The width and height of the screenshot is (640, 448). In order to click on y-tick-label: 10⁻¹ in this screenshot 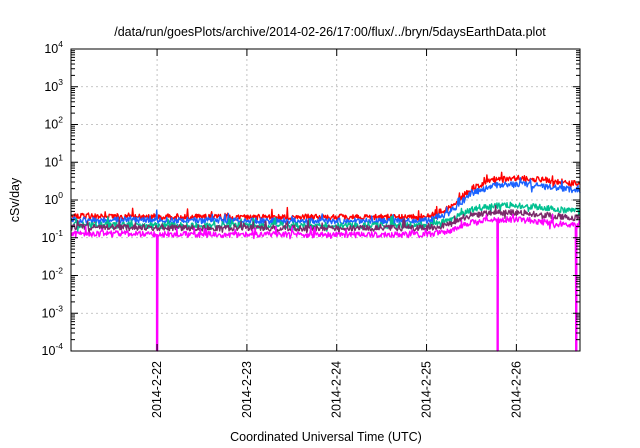, I will do `click(53, 236)`.